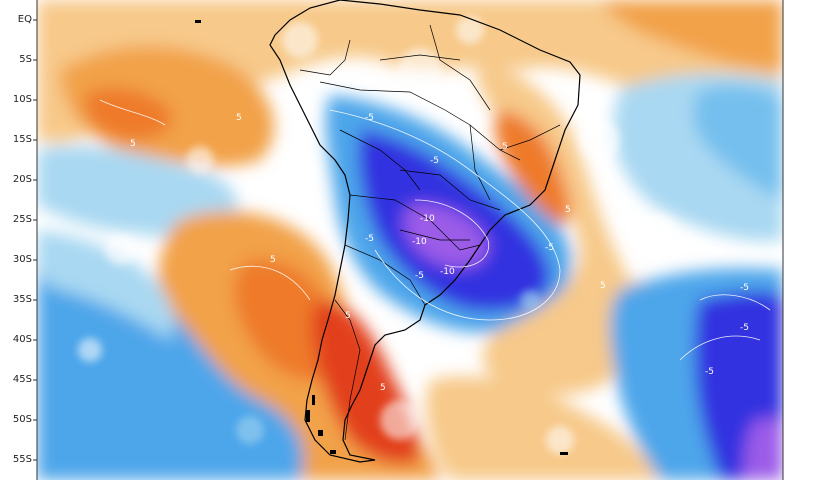  What do you see at coordinates (763, 449) in the screenshot?
I see `violet-core-southeast` at bounding box center [763, 449].